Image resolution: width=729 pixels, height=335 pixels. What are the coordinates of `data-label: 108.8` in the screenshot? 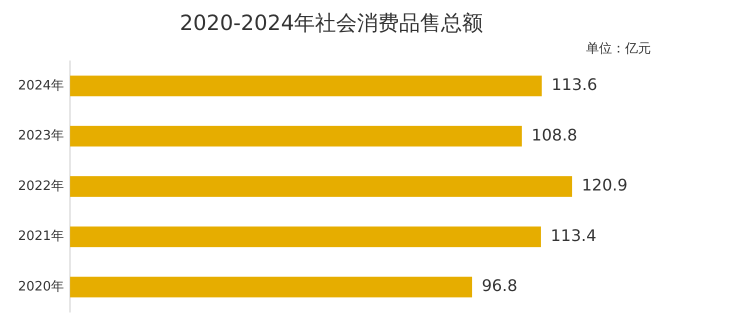 It's located at (555, 134).